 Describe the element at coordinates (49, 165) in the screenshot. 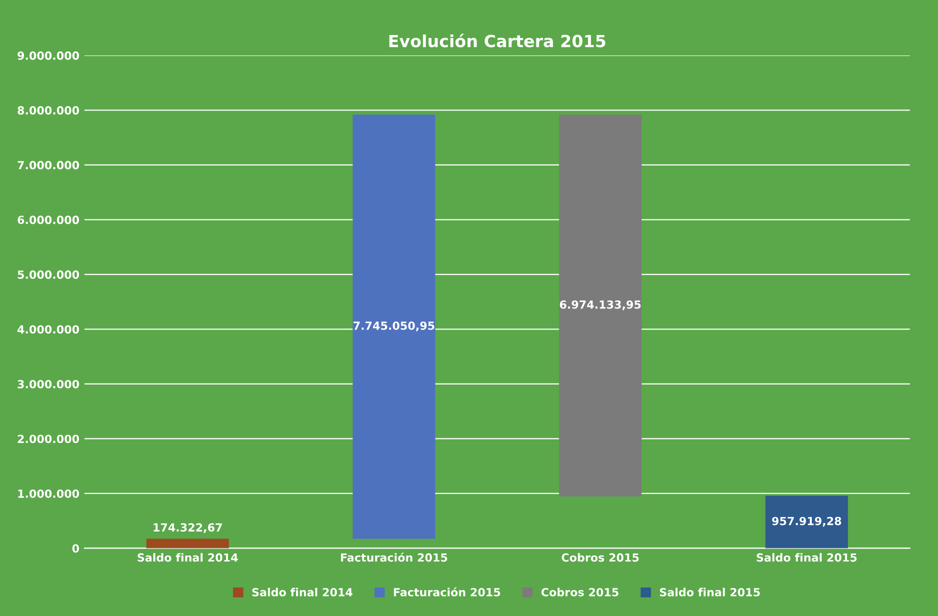

I see `y-tick-label: 7.000.000` at that location.